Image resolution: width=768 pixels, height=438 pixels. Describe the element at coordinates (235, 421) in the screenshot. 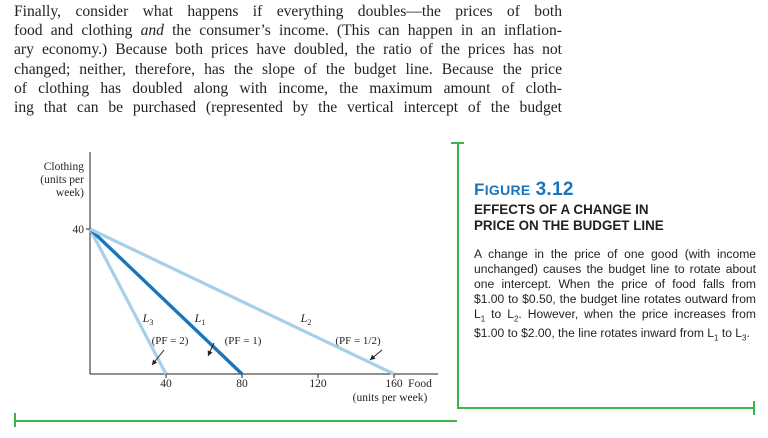

I see `rule-horizontal-bottom` at that location.